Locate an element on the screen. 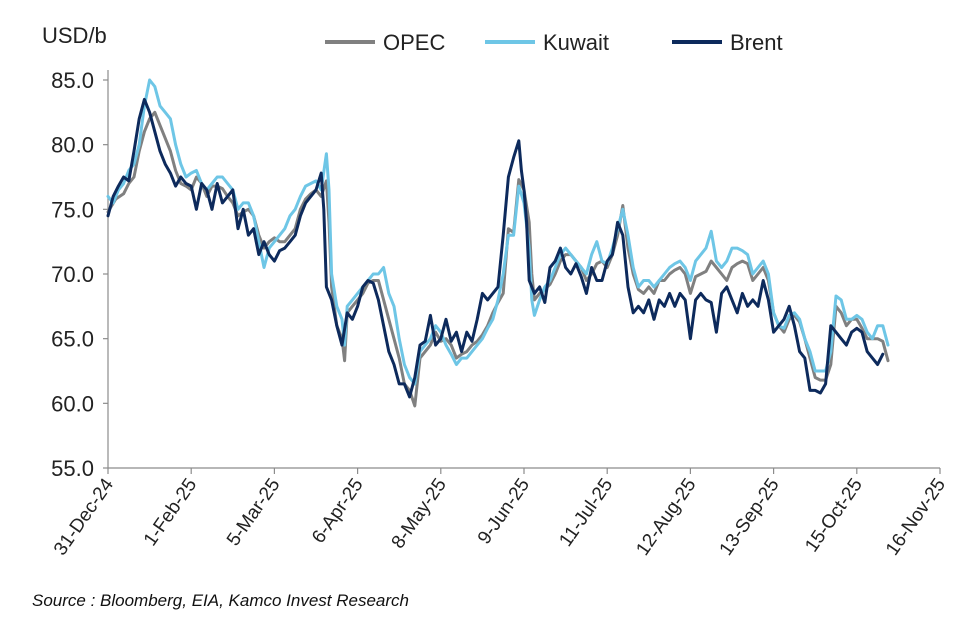 The image size is (963, 618). x-tick-label: 13-Sep-25 is located at coordinates (750, 517).